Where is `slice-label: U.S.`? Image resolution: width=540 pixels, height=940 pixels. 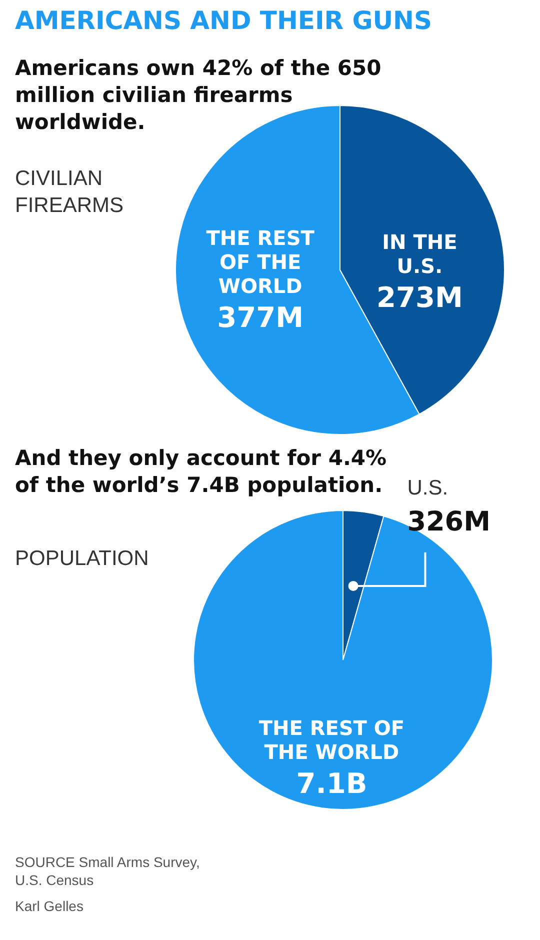 slice-label: U.S. is located at coordinates (427, 488).